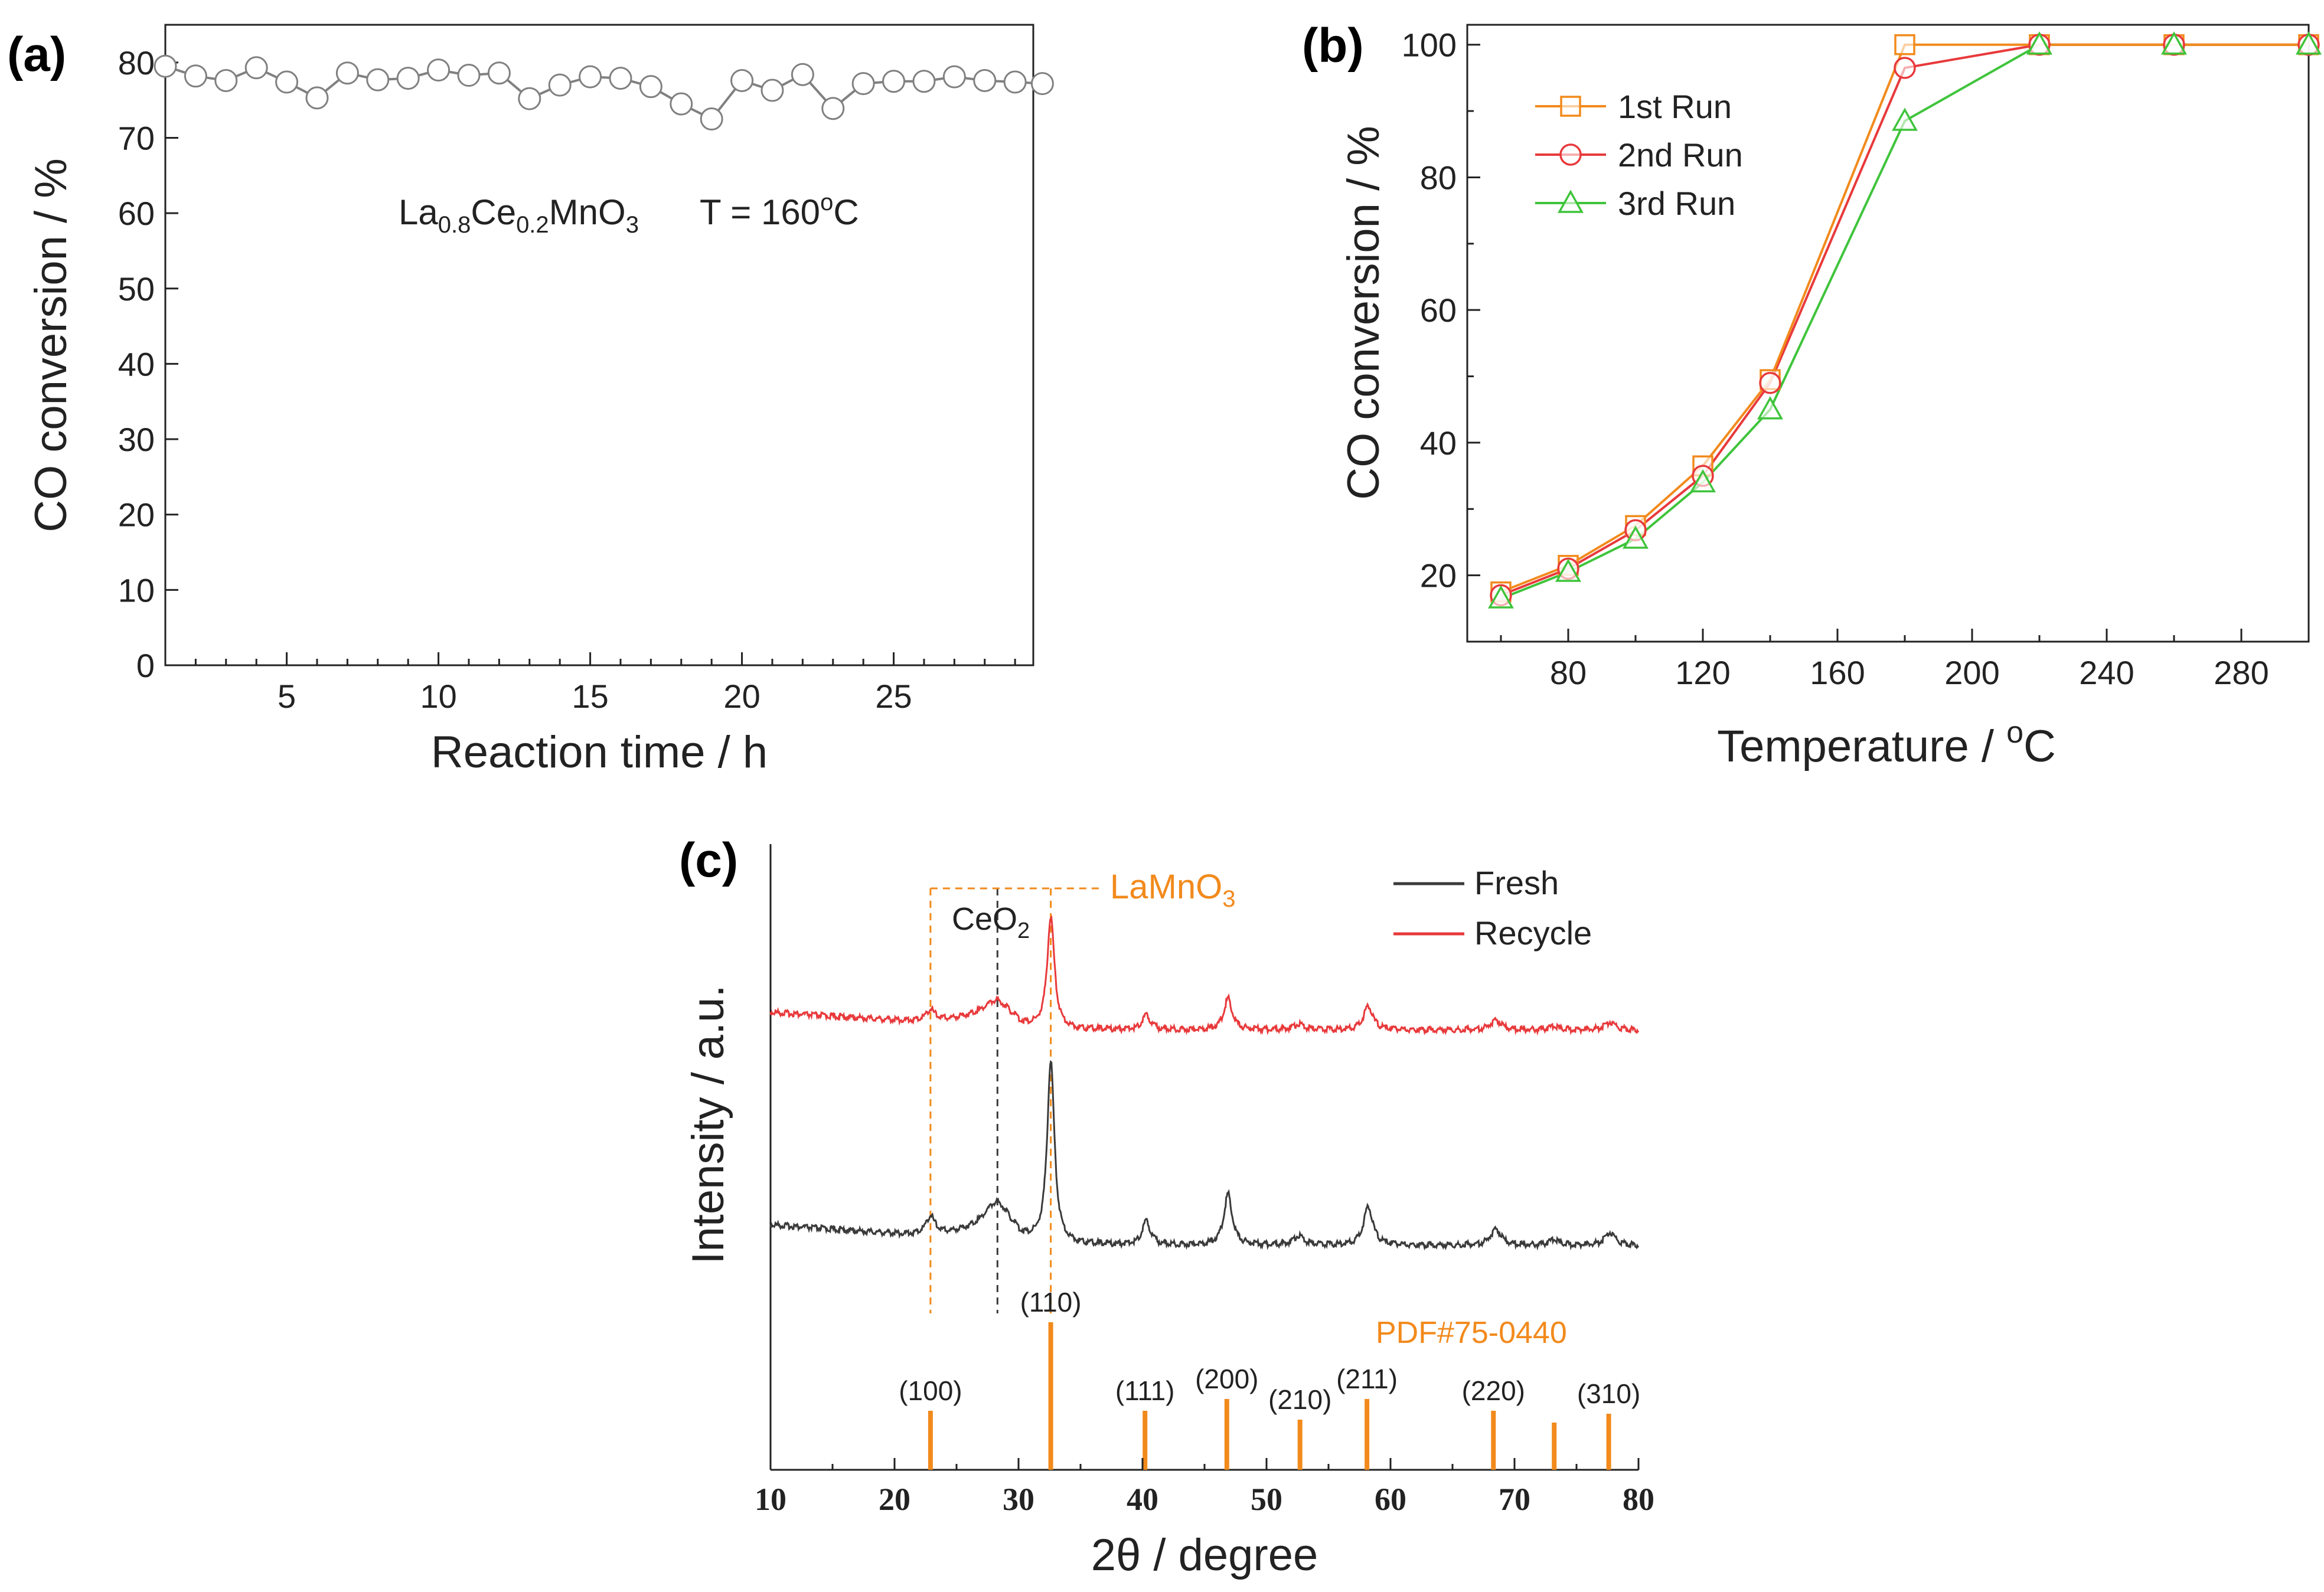  What do you see at coordinates (590, 696) in the screenshot?
I see `x-tick-label-a: 15` at bounding box center [590, 696].